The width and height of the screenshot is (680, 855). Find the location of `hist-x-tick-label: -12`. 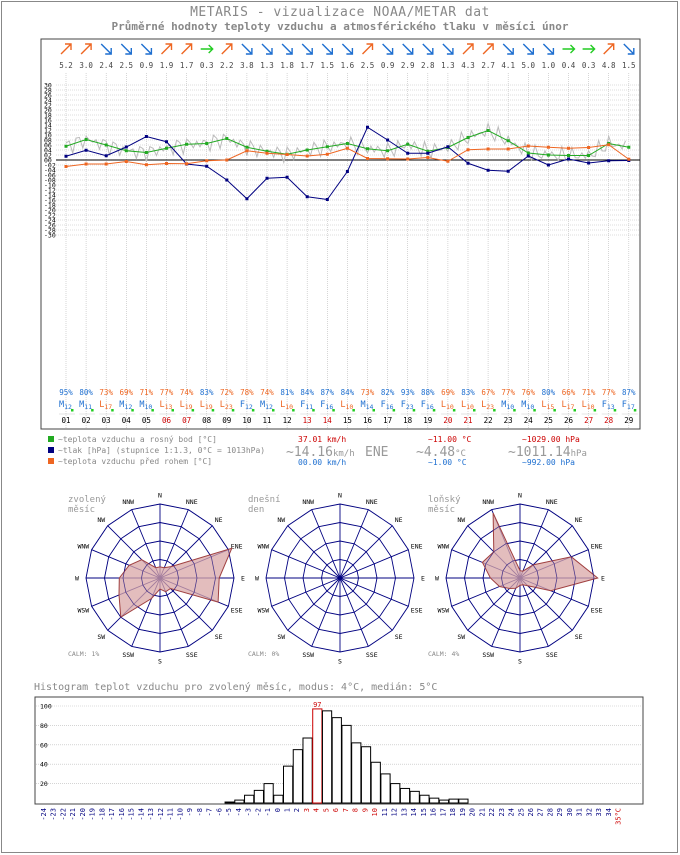

hist-x-tick-label: -12 is located at coordinates (161, 814).